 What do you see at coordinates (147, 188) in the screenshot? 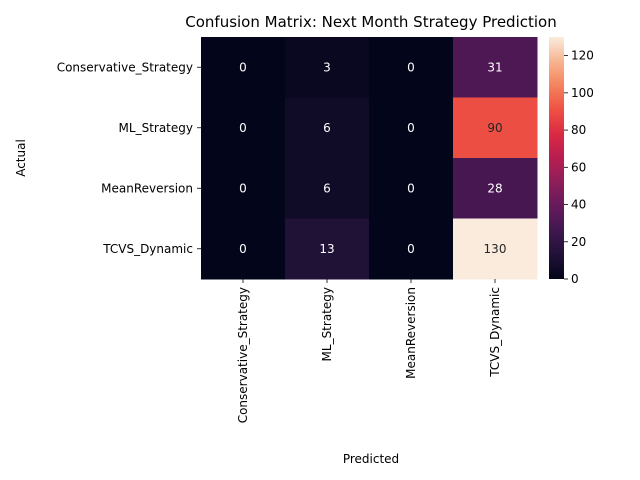
I see `row-tick-label: MeanReversion` at bounding box center [147, 188].